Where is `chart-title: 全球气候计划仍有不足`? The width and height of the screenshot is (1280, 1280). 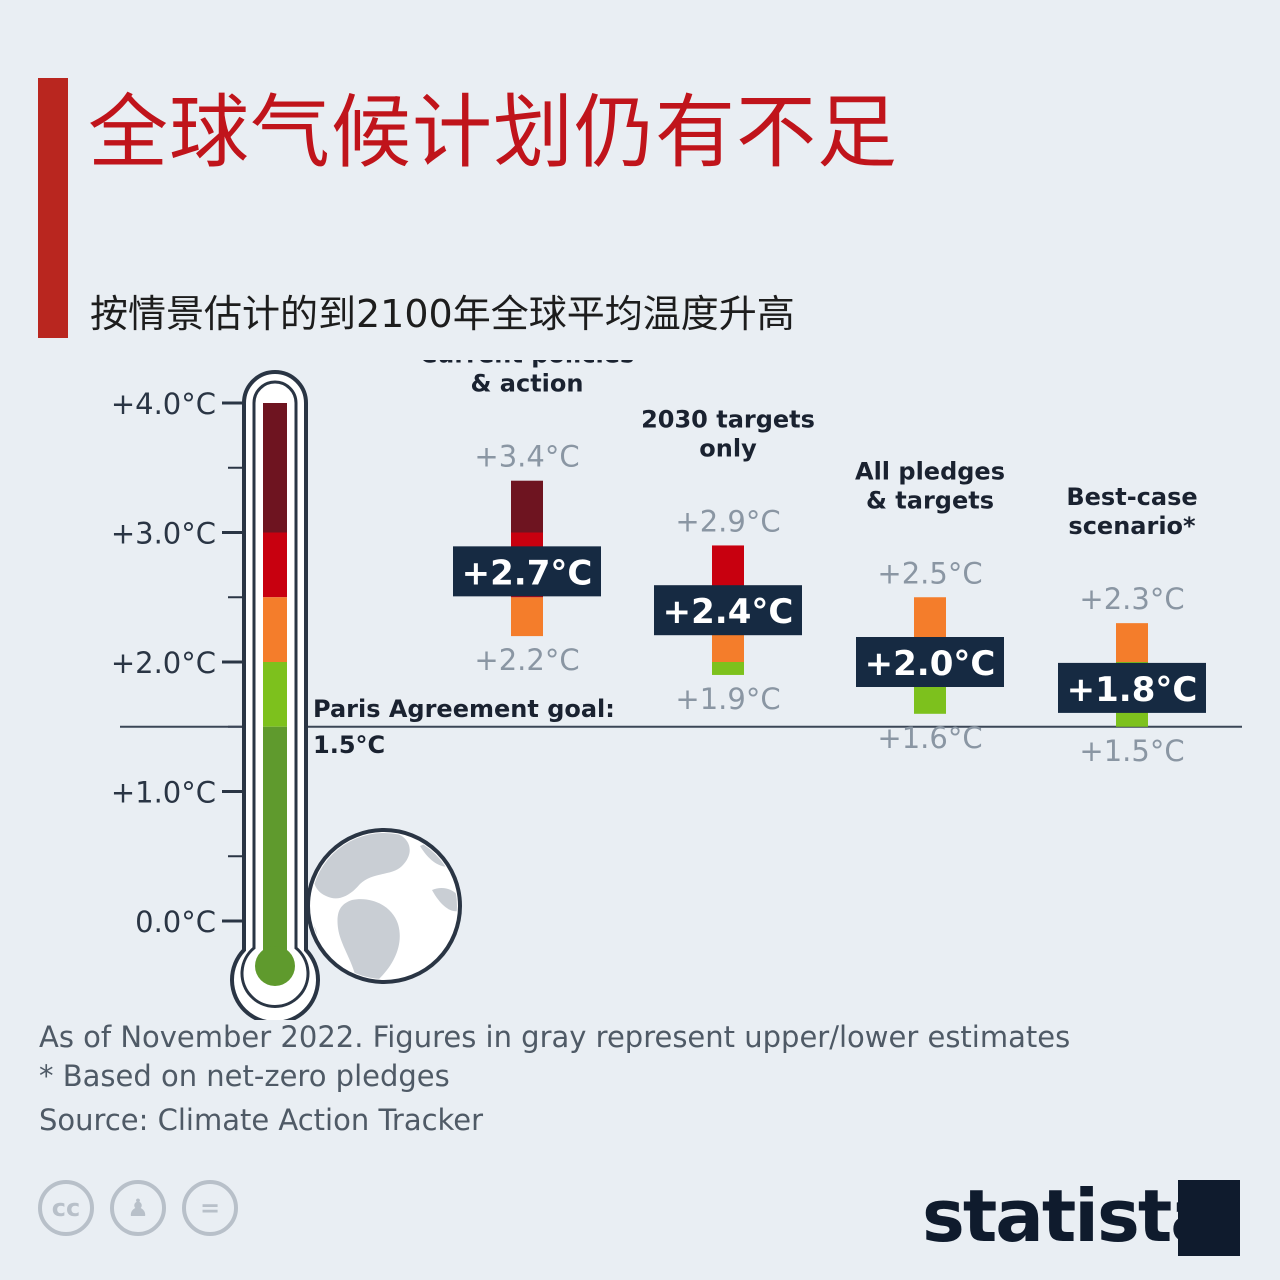 chart-title: 全球气候计划仍有不足 is located at coordinates (493, 132).